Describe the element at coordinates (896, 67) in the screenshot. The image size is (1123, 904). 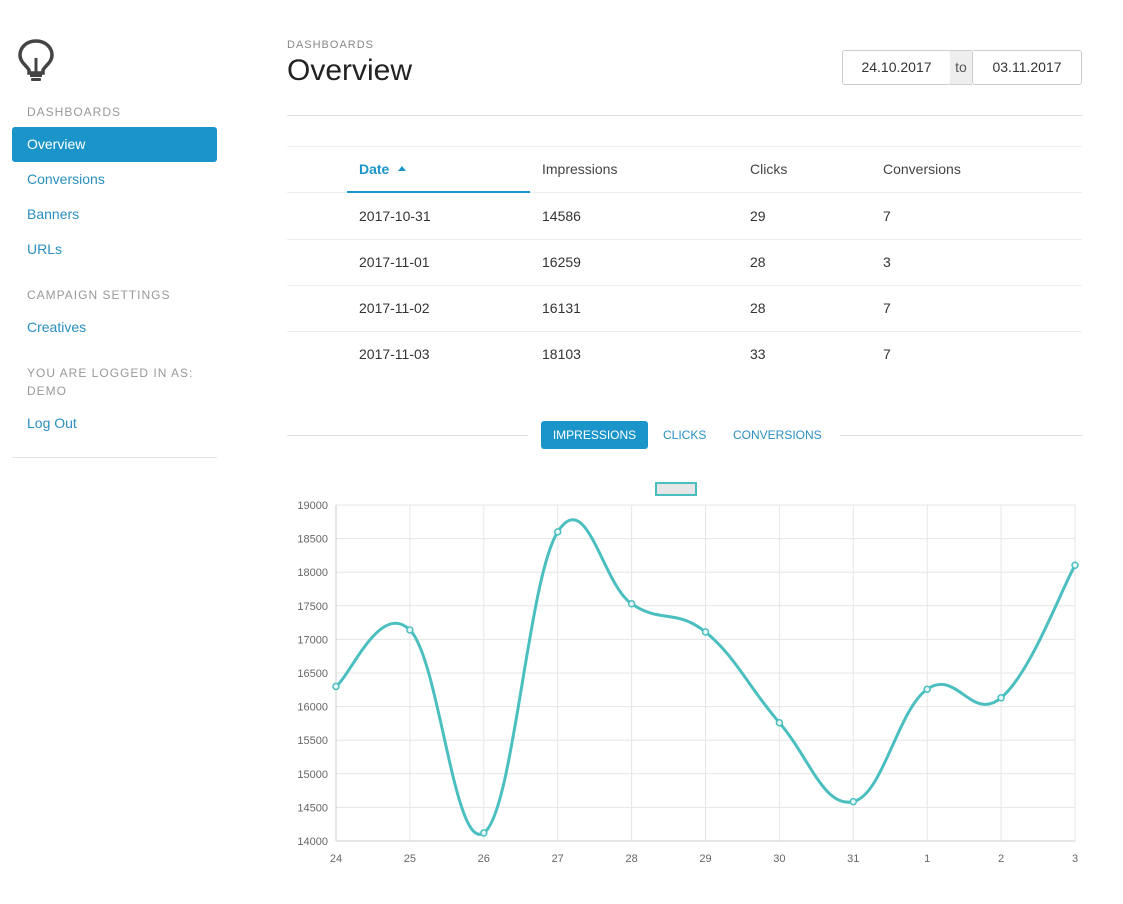
I see `date-from-input: 24.10.2017` at that location.